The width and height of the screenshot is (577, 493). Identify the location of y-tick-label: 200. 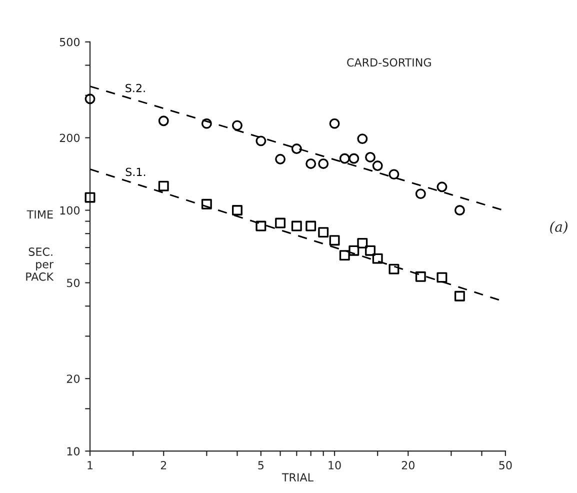
(70, 138).